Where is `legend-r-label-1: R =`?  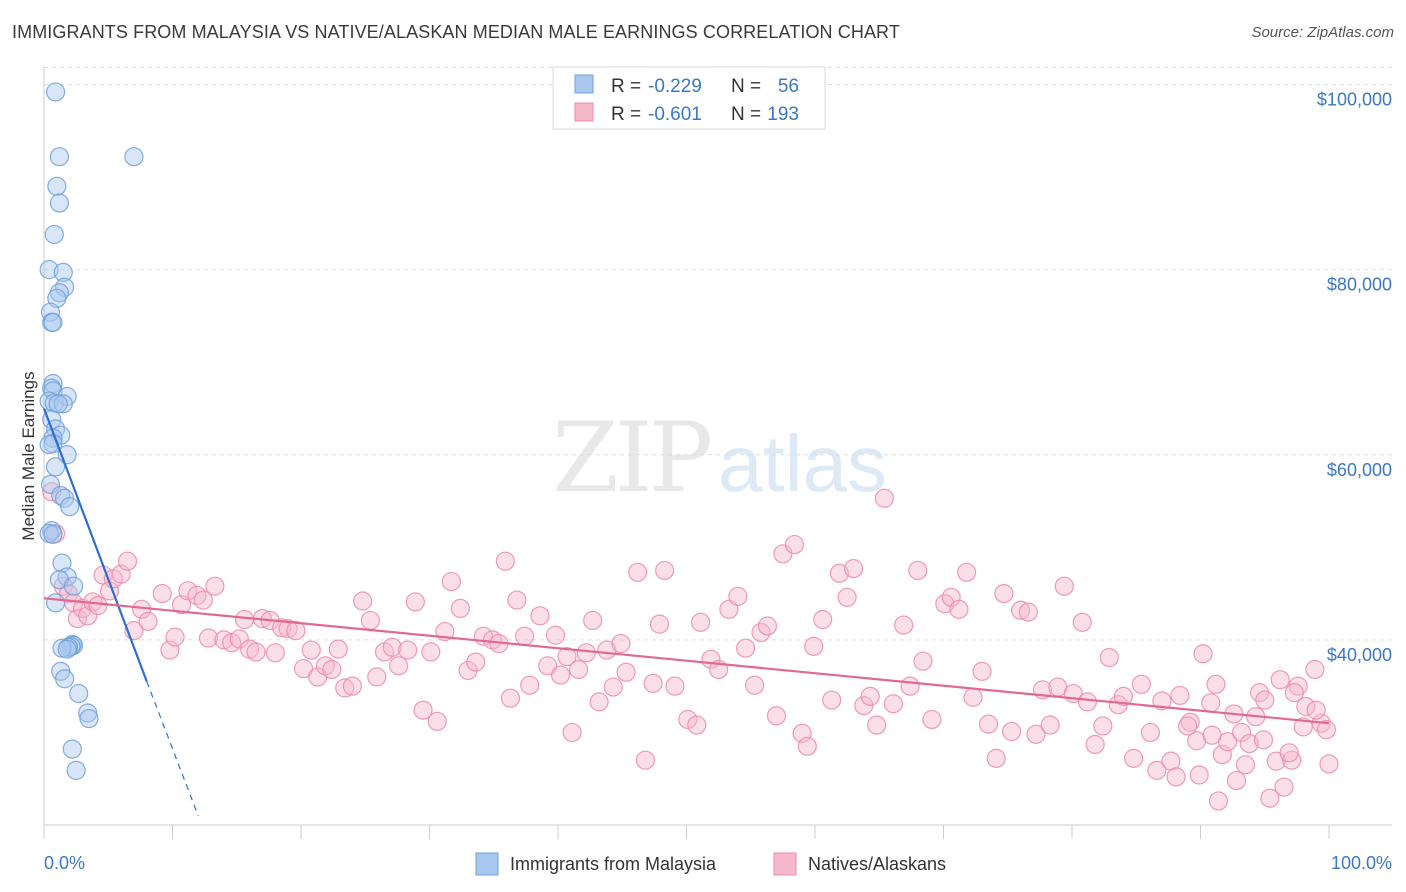 legend-r-label-1: R = is located at coordinates (626, 86).